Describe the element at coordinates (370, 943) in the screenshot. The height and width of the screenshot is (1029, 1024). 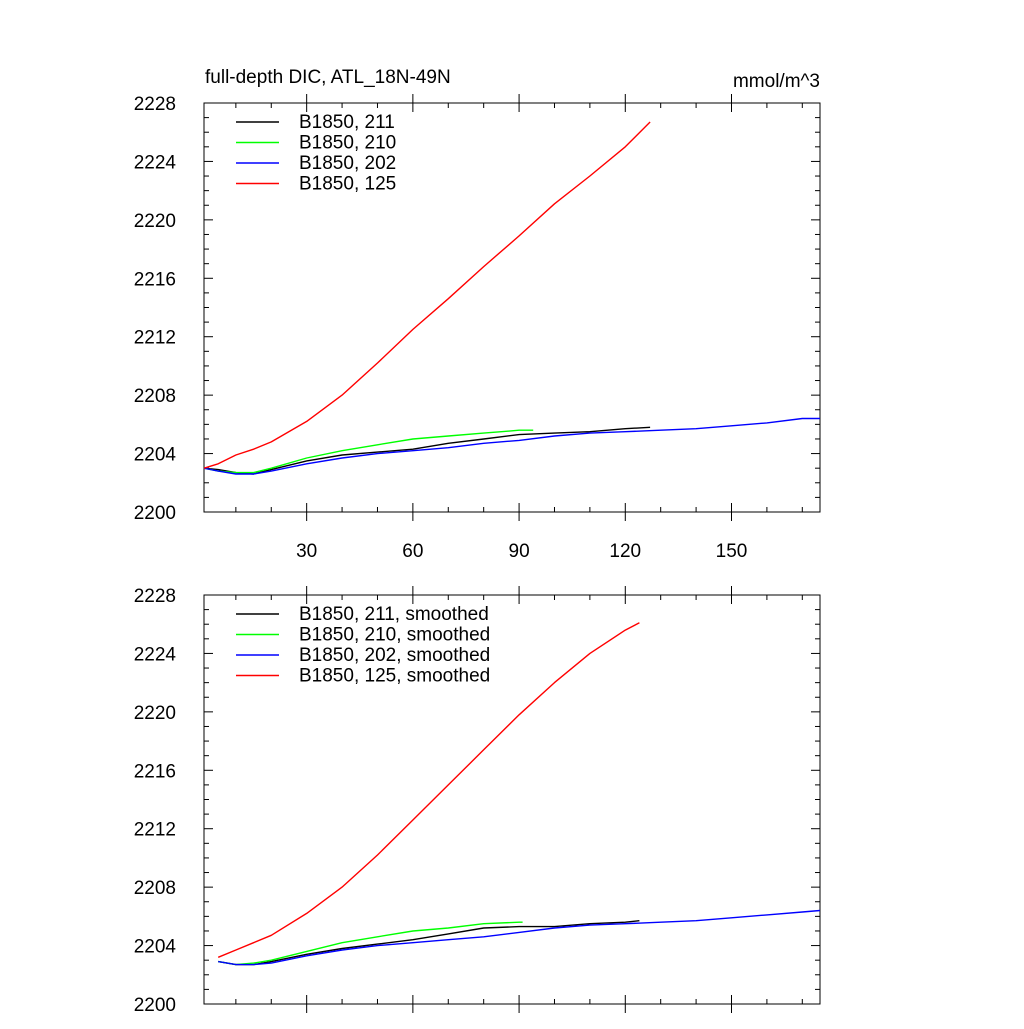
I see `series-line-b1850-210-smoothed` at that location.